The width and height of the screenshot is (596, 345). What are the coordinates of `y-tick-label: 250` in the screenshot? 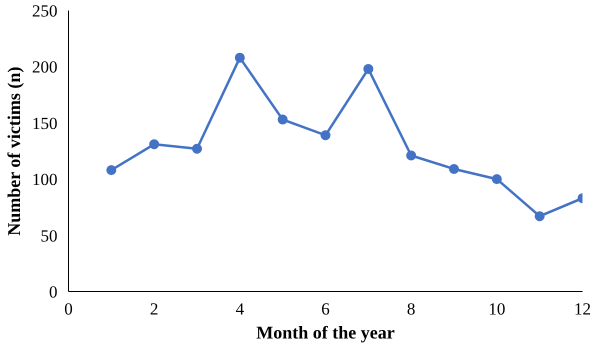 It's located at (45, 11).